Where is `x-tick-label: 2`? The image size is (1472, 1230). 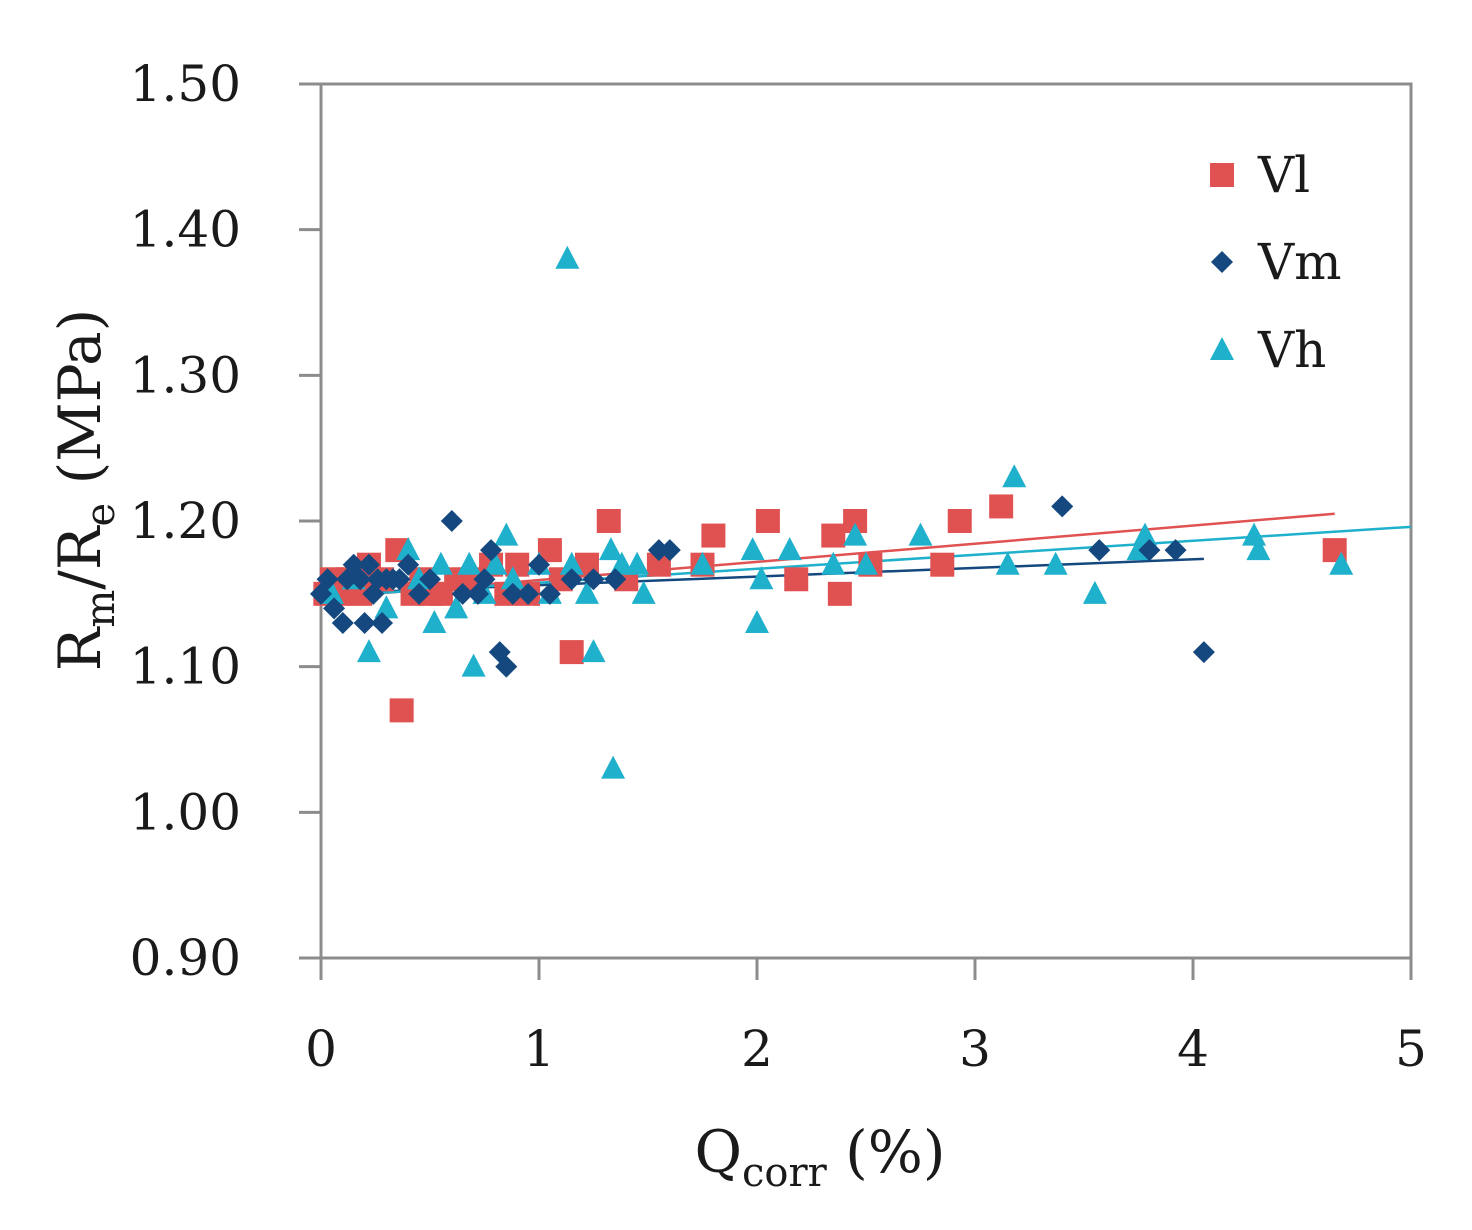
x-tick-label: 2 is located at coordinates (757, 1049).